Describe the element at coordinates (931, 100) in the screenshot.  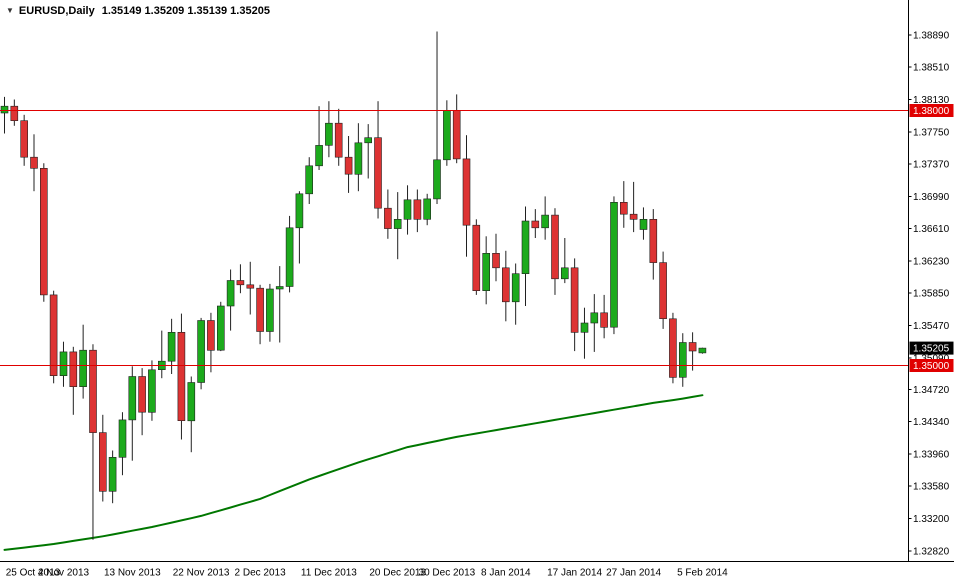
I see `y-axis-tick-label: 1.38130` at that location.